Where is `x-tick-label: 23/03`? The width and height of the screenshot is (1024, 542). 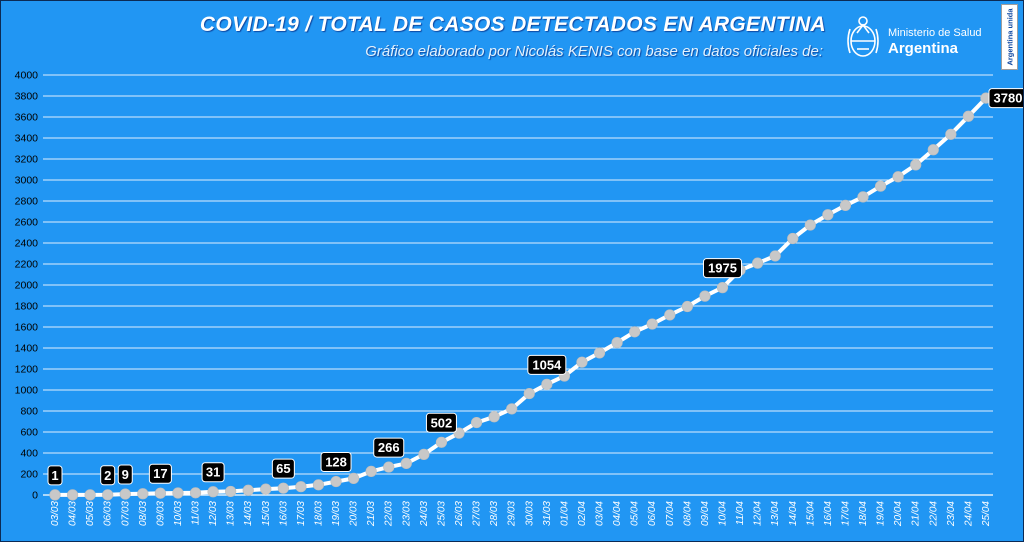
x-tick-label: 23/03 is located at coordinates (406, 514).